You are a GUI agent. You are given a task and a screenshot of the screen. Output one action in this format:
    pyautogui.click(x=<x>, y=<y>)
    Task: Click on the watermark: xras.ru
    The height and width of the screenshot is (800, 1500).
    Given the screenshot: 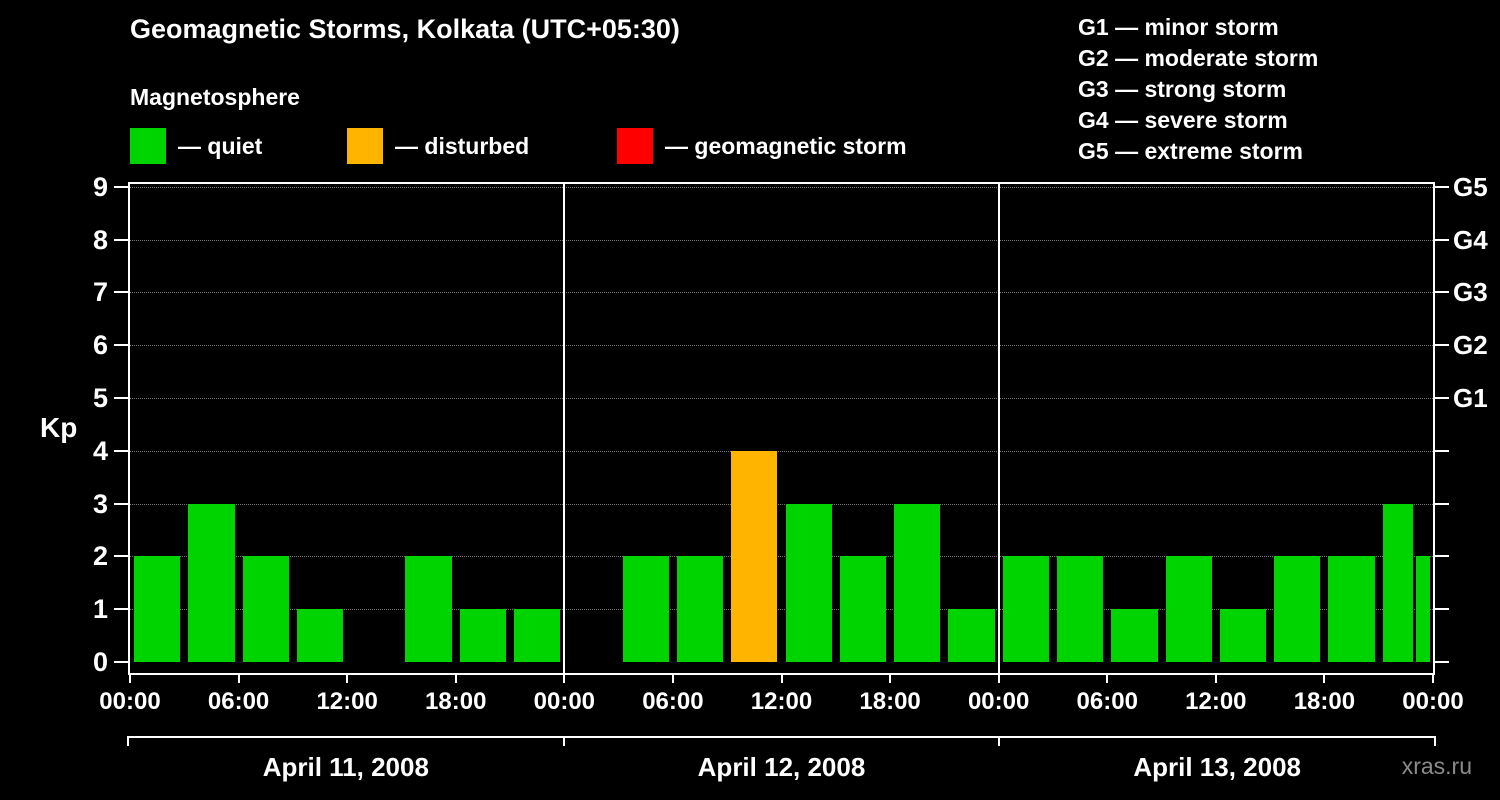 What is the action you would take?
    pyautogui.click(x=1436, y=766)
    